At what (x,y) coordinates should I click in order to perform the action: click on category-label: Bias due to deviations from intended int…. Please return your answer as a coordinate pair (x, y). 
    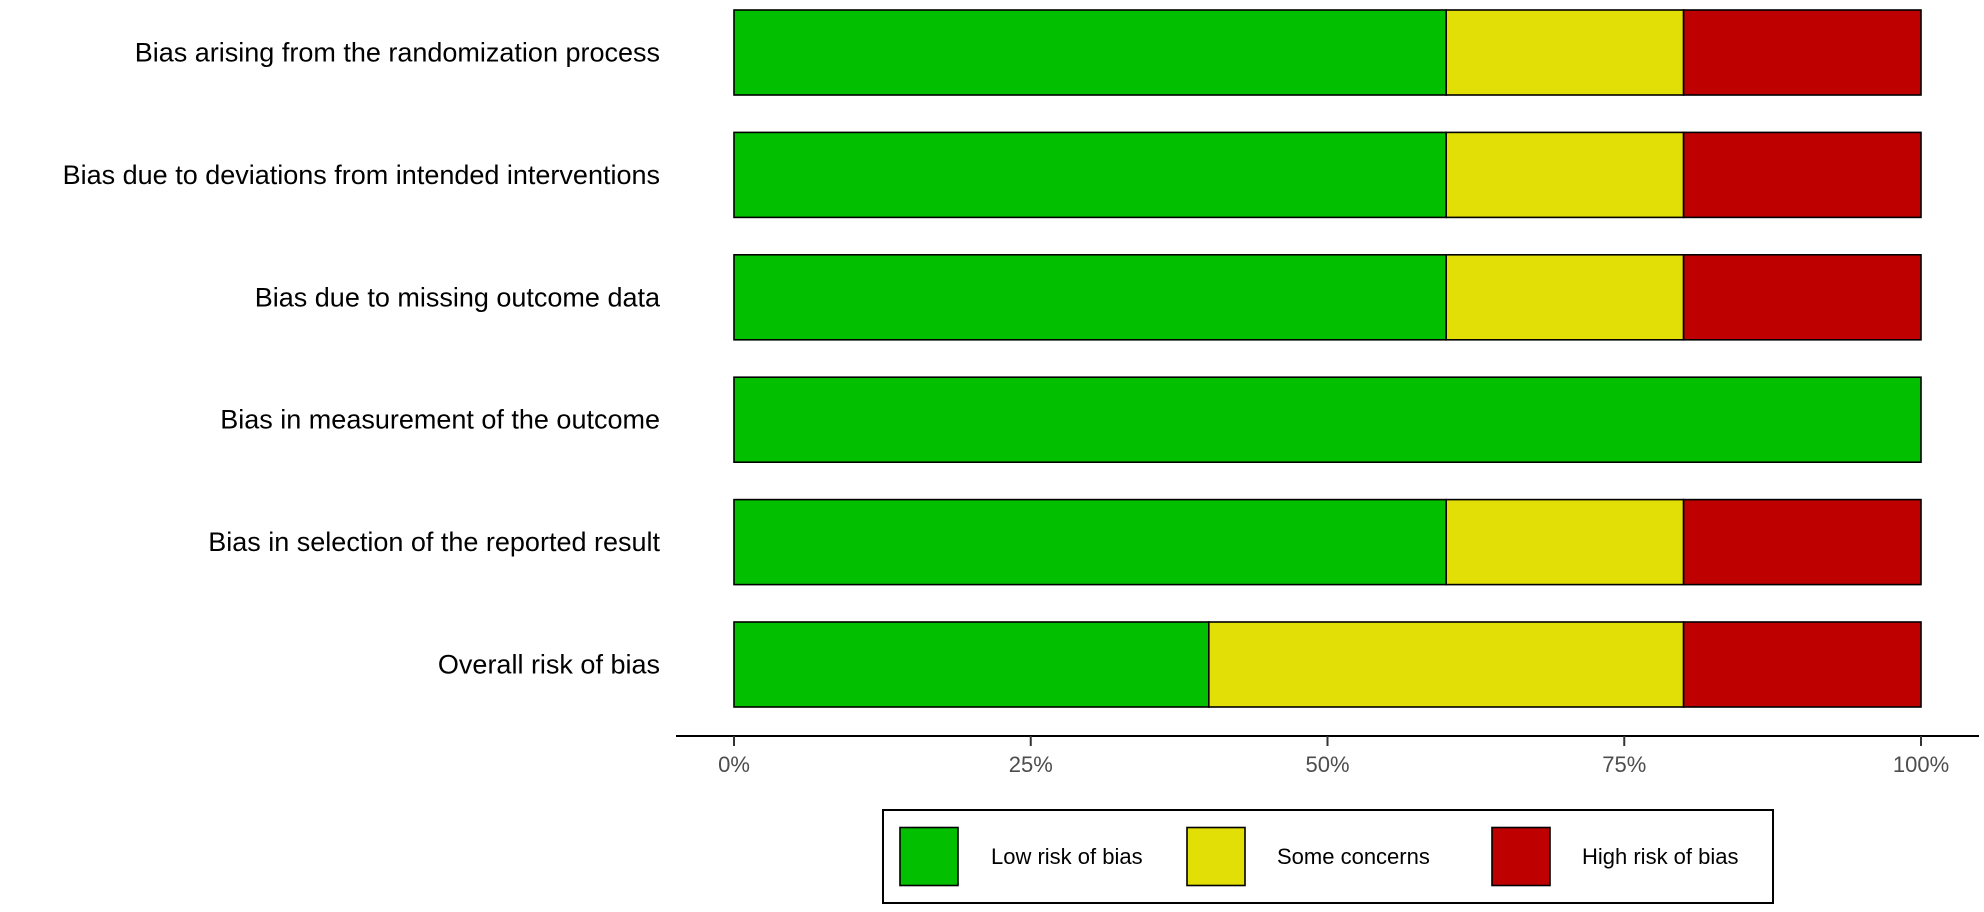
    Looking at the image, I should click on (361, 175).